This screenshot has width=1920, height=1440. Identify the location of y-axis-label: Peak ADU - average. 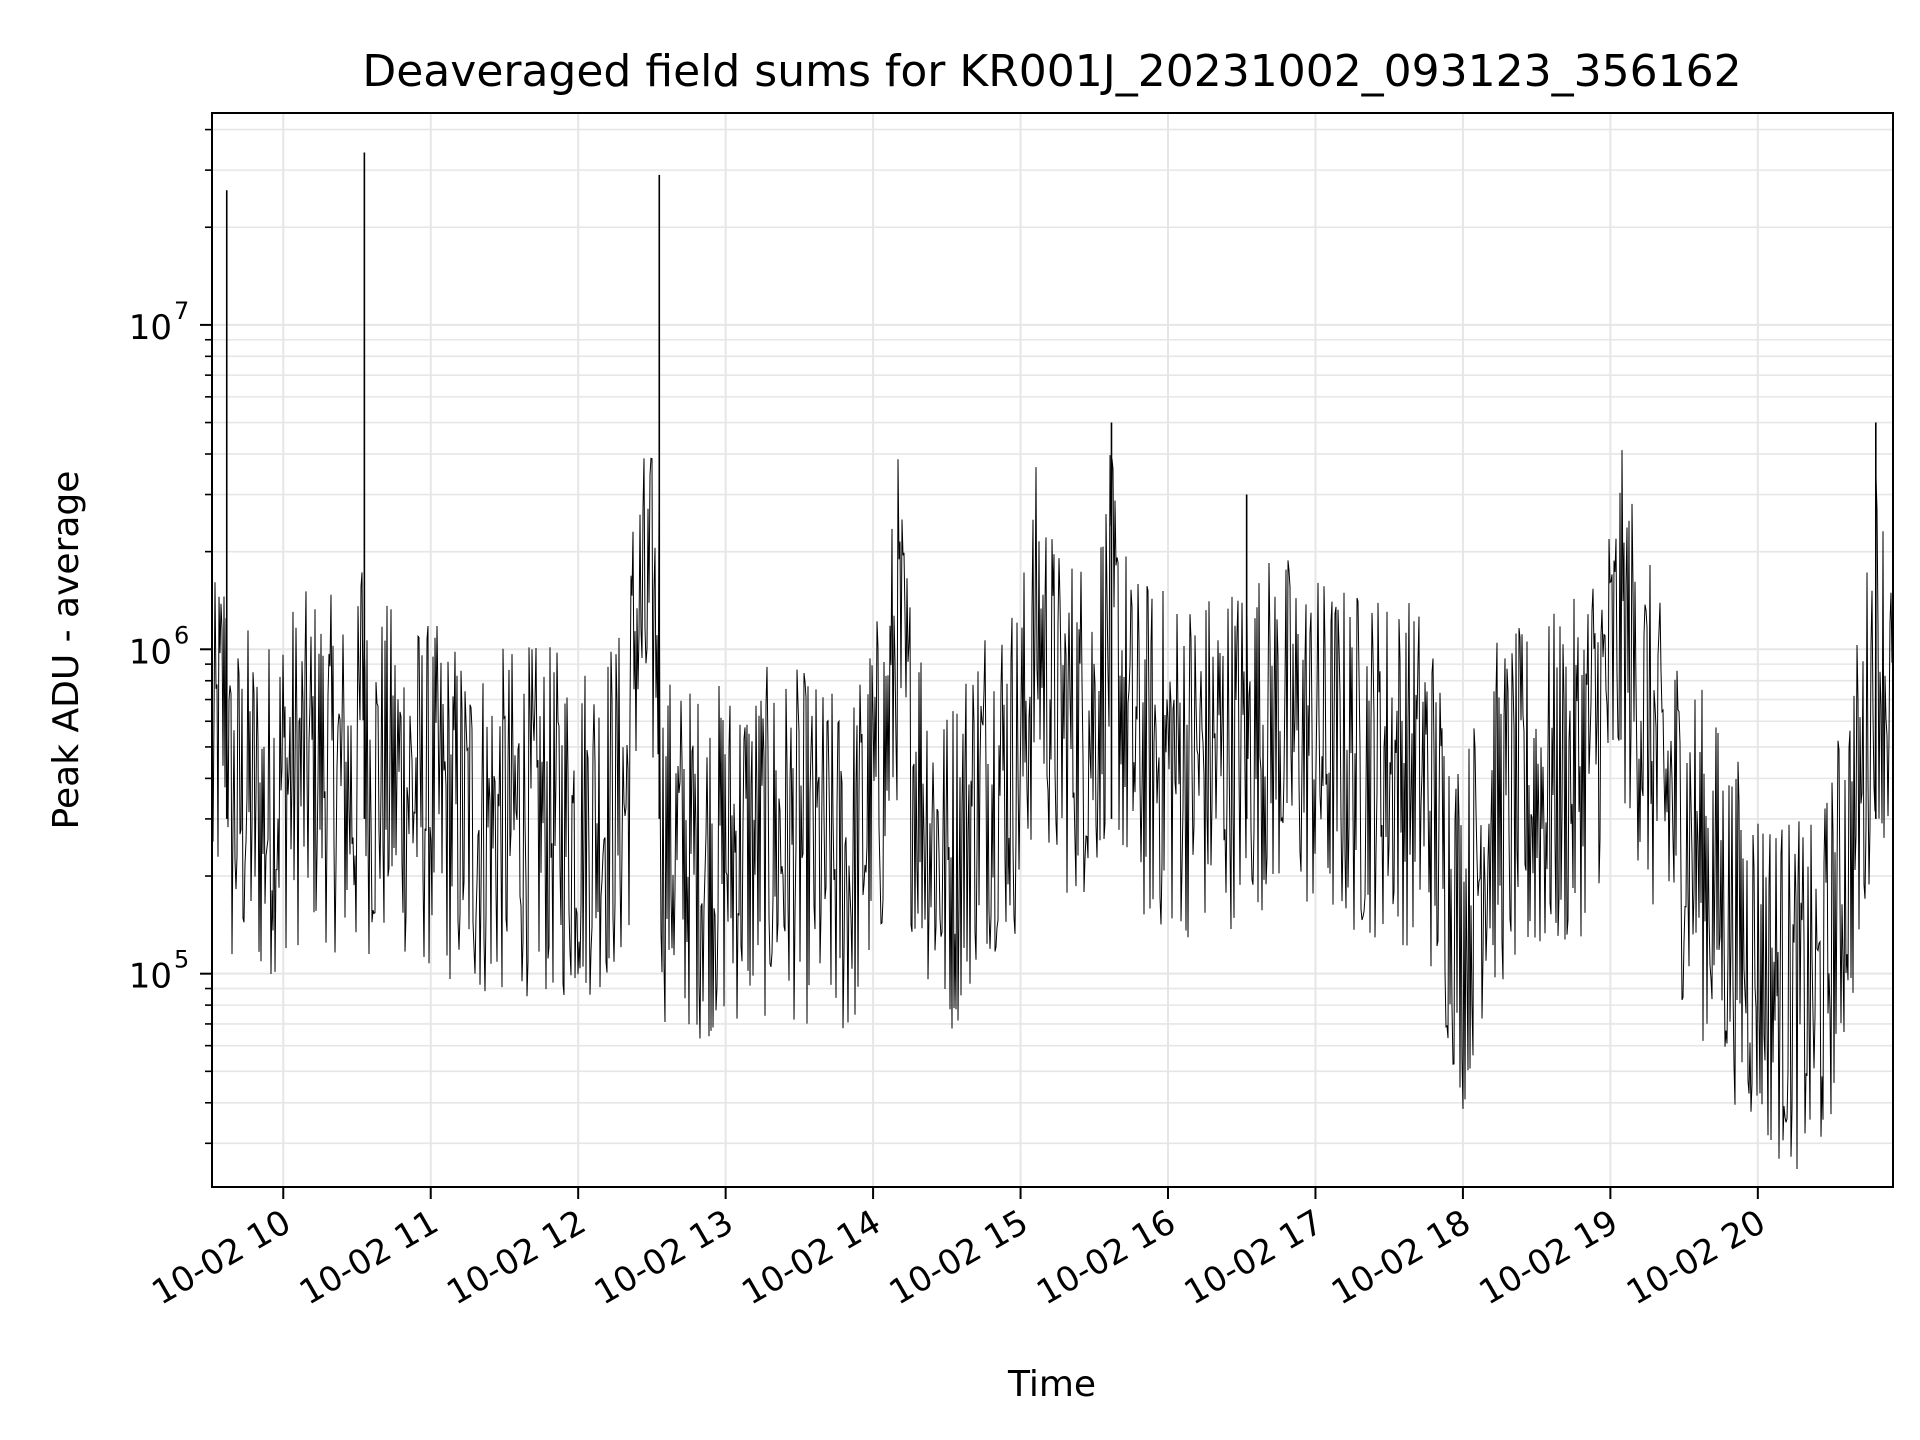
(66, 650).